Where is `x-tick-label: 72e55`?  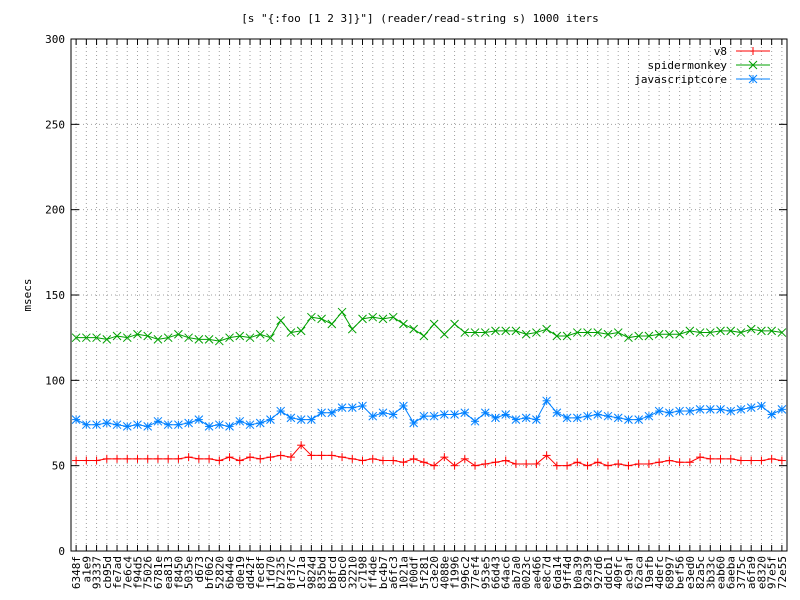 x-tick-label: 72e55 is located at coordinates (782, 572).